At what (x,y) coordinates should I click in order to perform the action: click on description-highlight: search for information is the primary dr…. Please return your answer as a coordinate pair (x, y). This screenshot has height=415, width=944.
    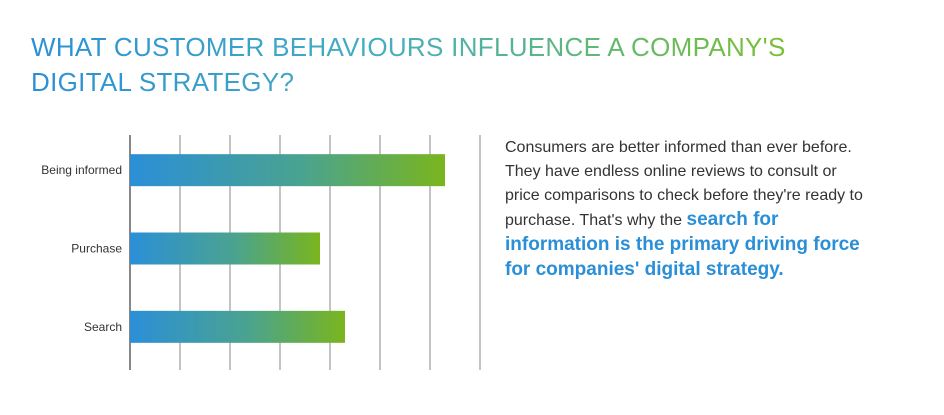
    Looking at the image, I should click on (682, 244).